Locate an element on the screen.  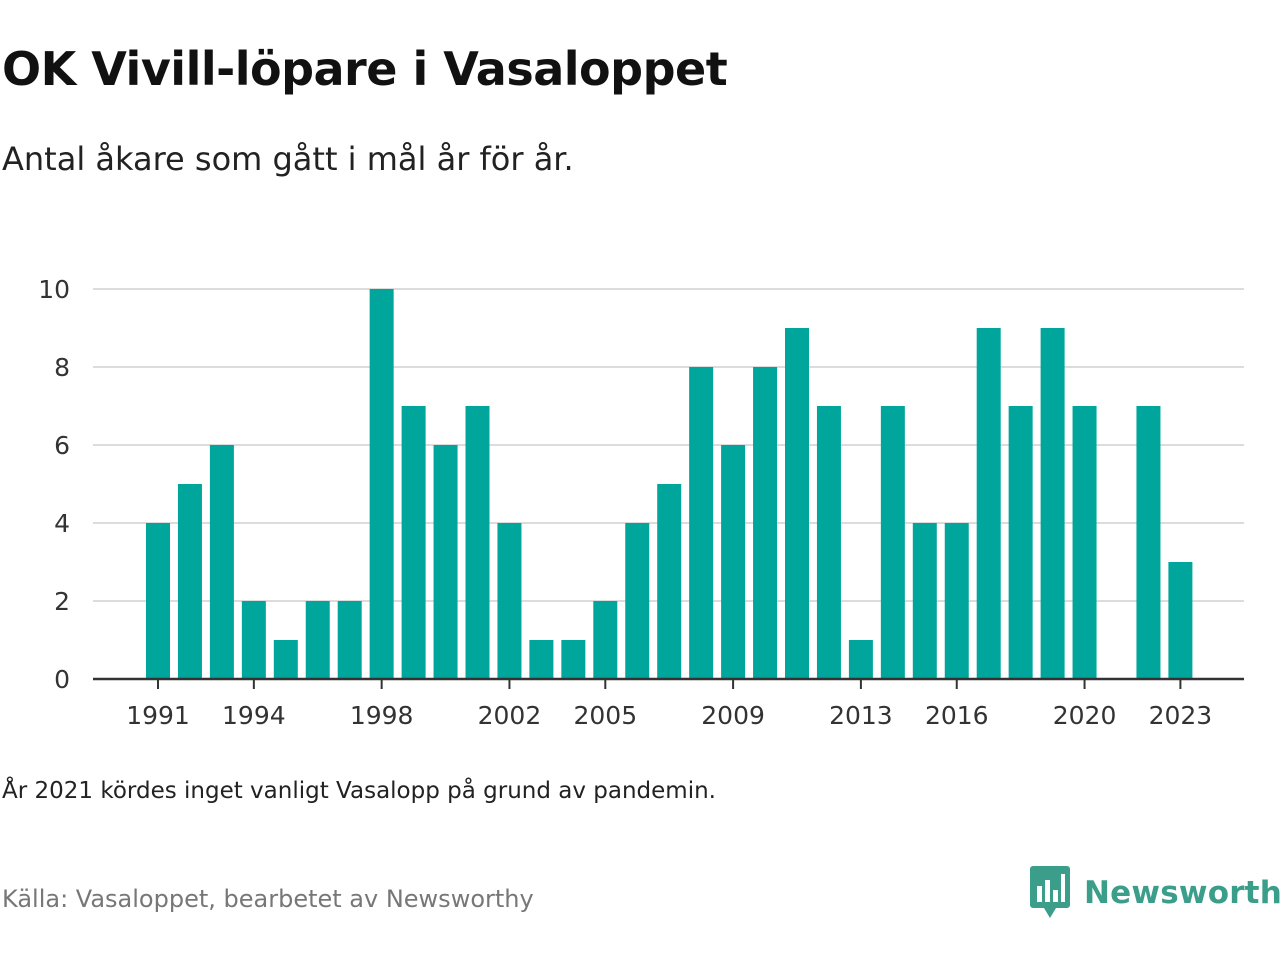
bar-2022 is located at coordinates (1148, 542).